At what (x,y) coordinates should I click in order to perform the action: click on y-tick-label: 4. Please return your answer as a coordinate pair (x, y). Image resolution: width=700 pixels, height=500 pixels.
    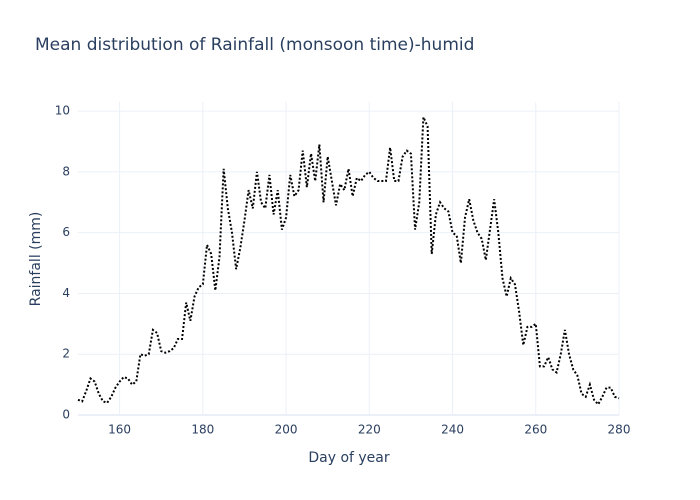
    Looking at the image, I should click on (66, 293).